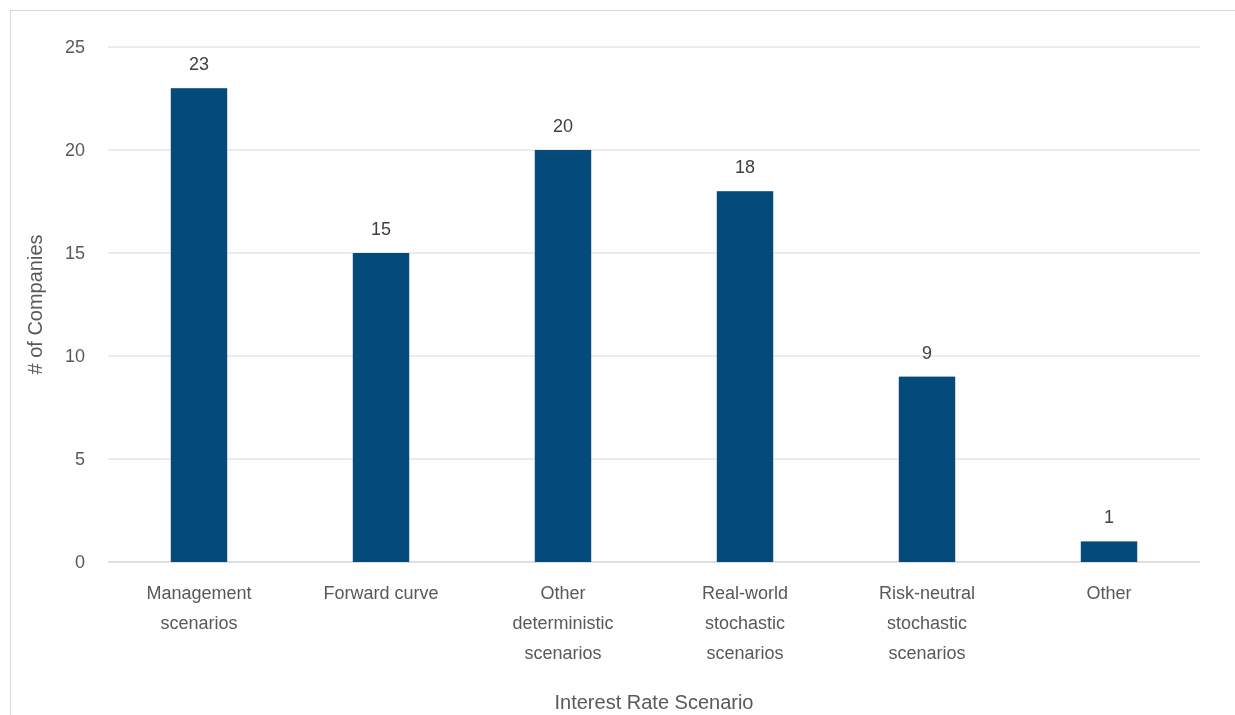  I want to click on x-tick-label: Risk-neutral stochastic scenarios, so click(927, 623).